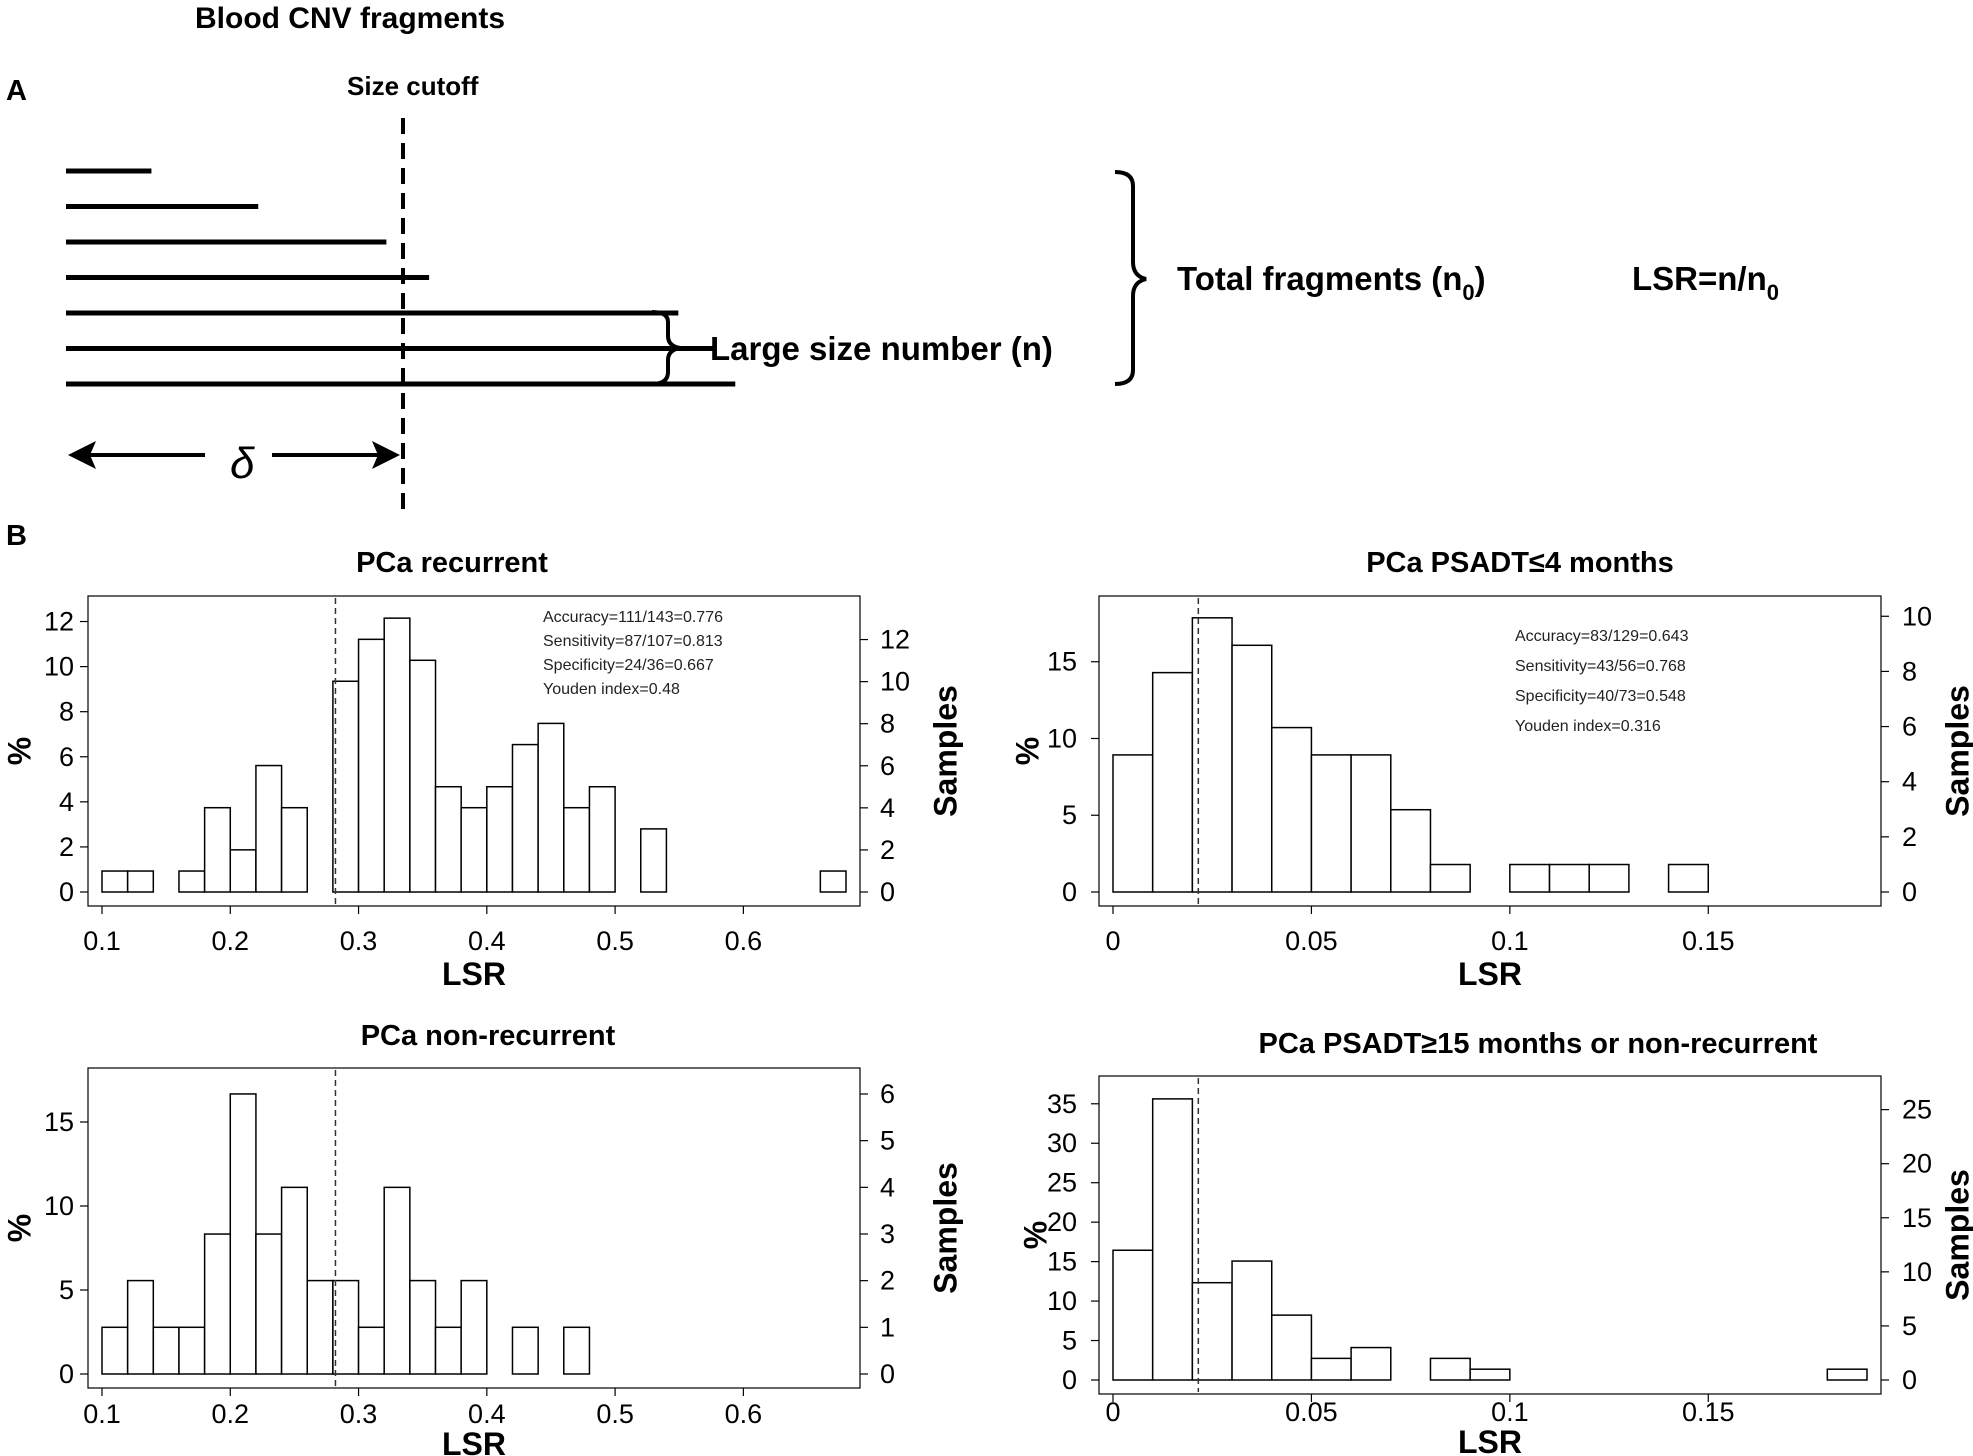 This screenshot has width=1973, height=1456. What do you see at coordinates (487, 1414) in the screenshot?
I see `x-tick-label: 0.4` at bounding box center [487, 1414].